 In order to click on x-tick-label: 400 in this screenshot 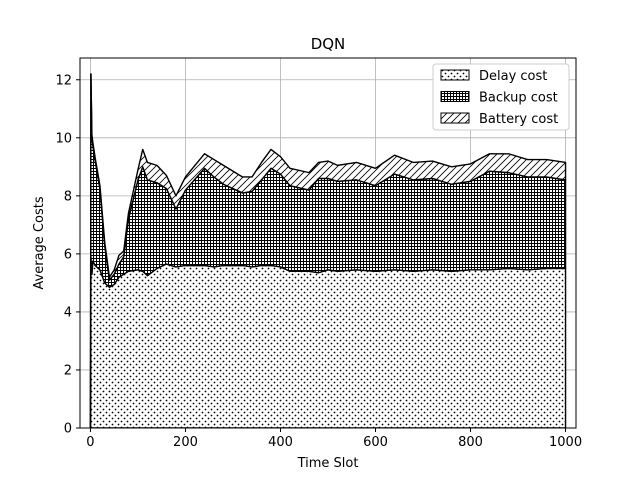, I will do `click(280, 442)`.